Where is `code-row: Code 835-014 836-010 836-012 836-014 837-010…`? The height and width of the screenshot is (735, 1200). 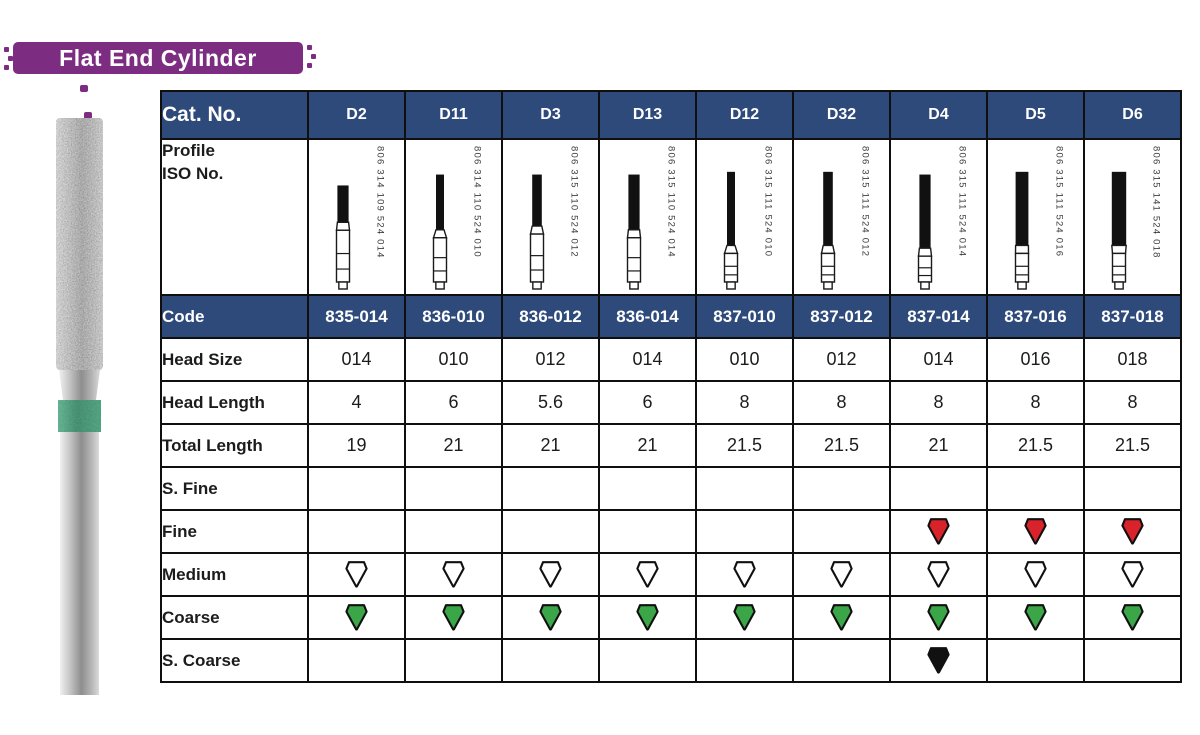
code-row: Code 835-014 836-010 836-012 836-014 837-010… is located at coordinates (671, 316).